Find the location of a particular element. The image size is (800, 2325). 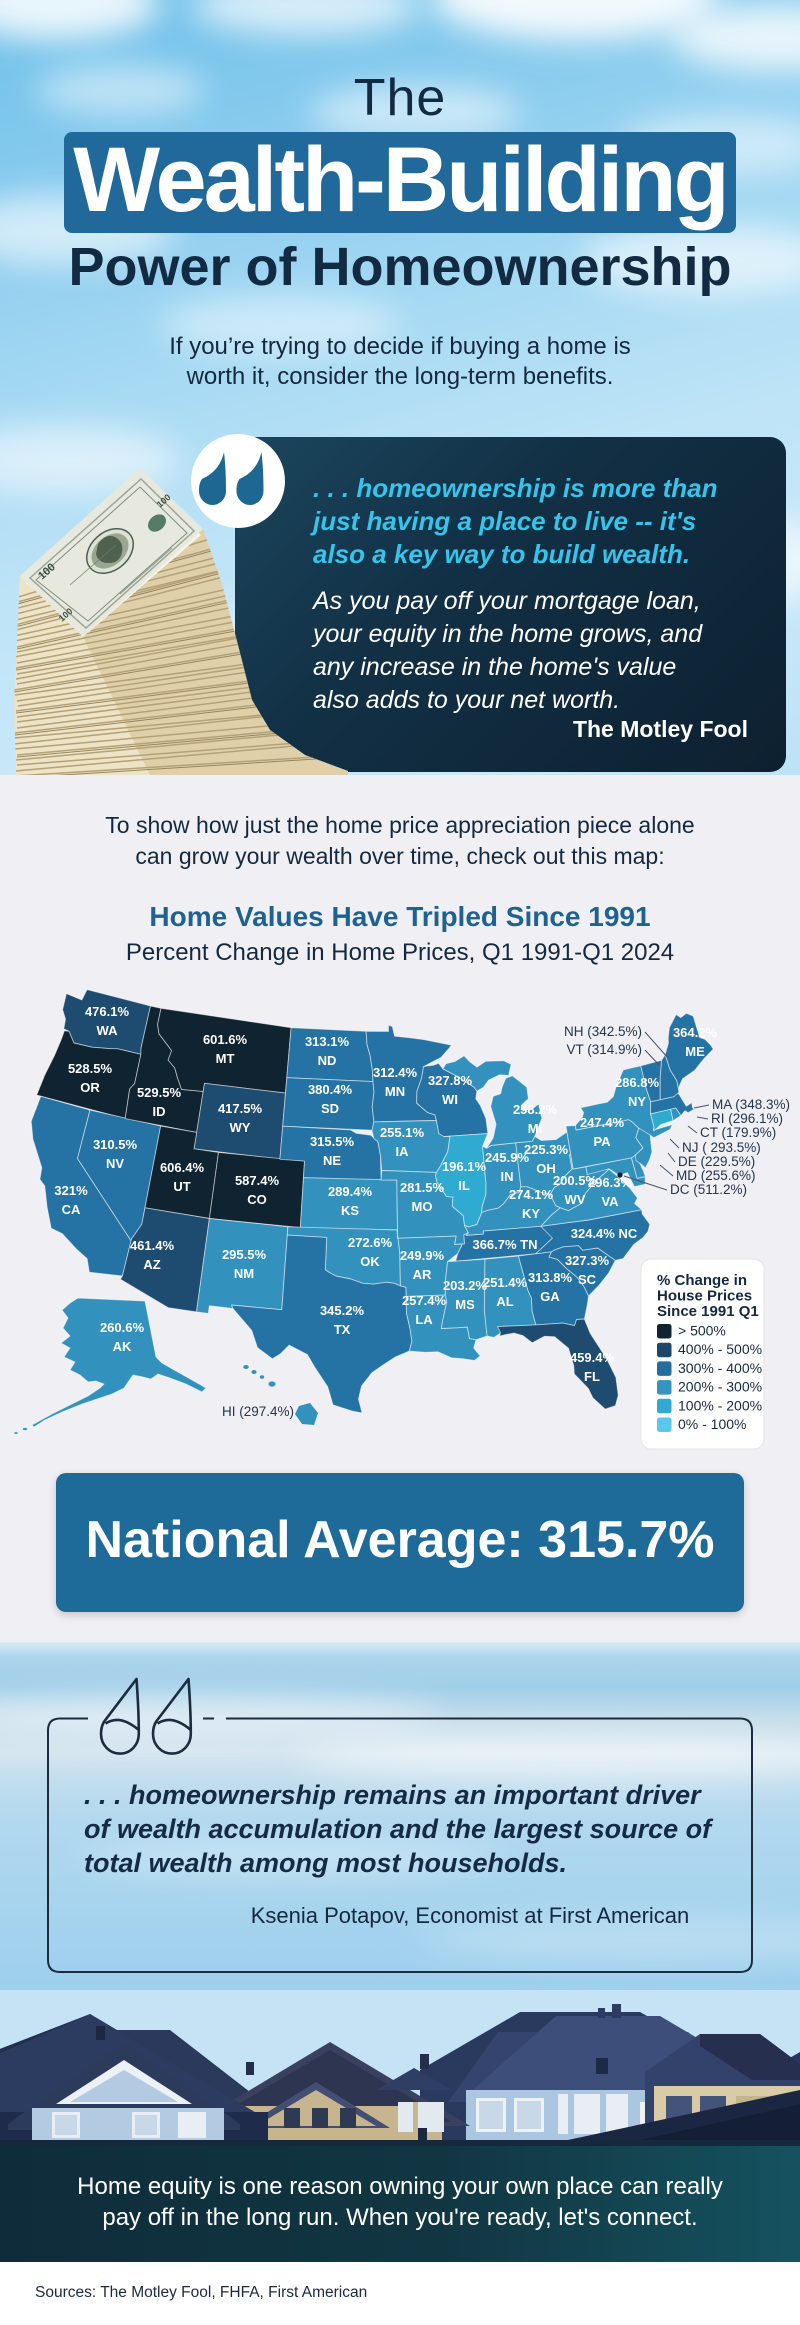

svg-text: 200% - 300% is located at coordinates (720, 1387).